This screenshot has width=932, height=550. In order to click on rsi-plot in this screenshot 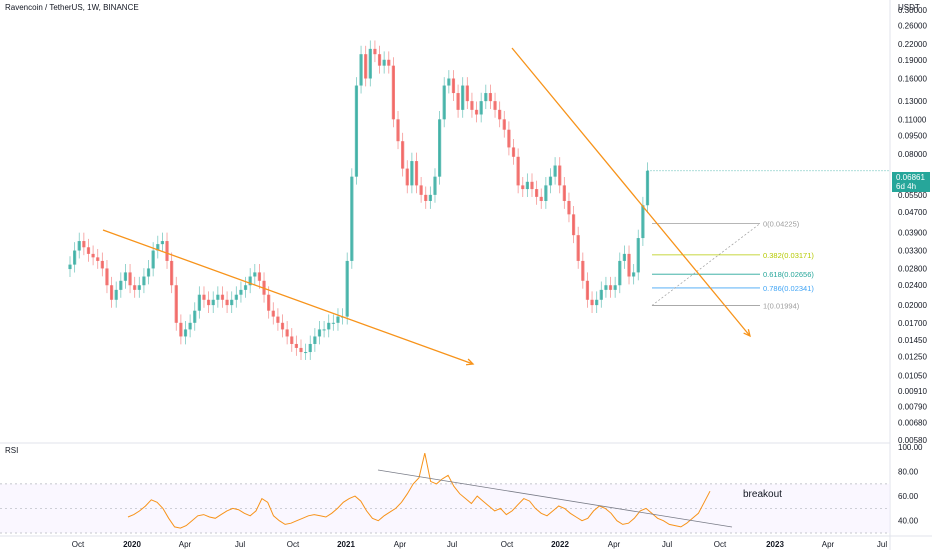, I will do `click(445, 493)`.